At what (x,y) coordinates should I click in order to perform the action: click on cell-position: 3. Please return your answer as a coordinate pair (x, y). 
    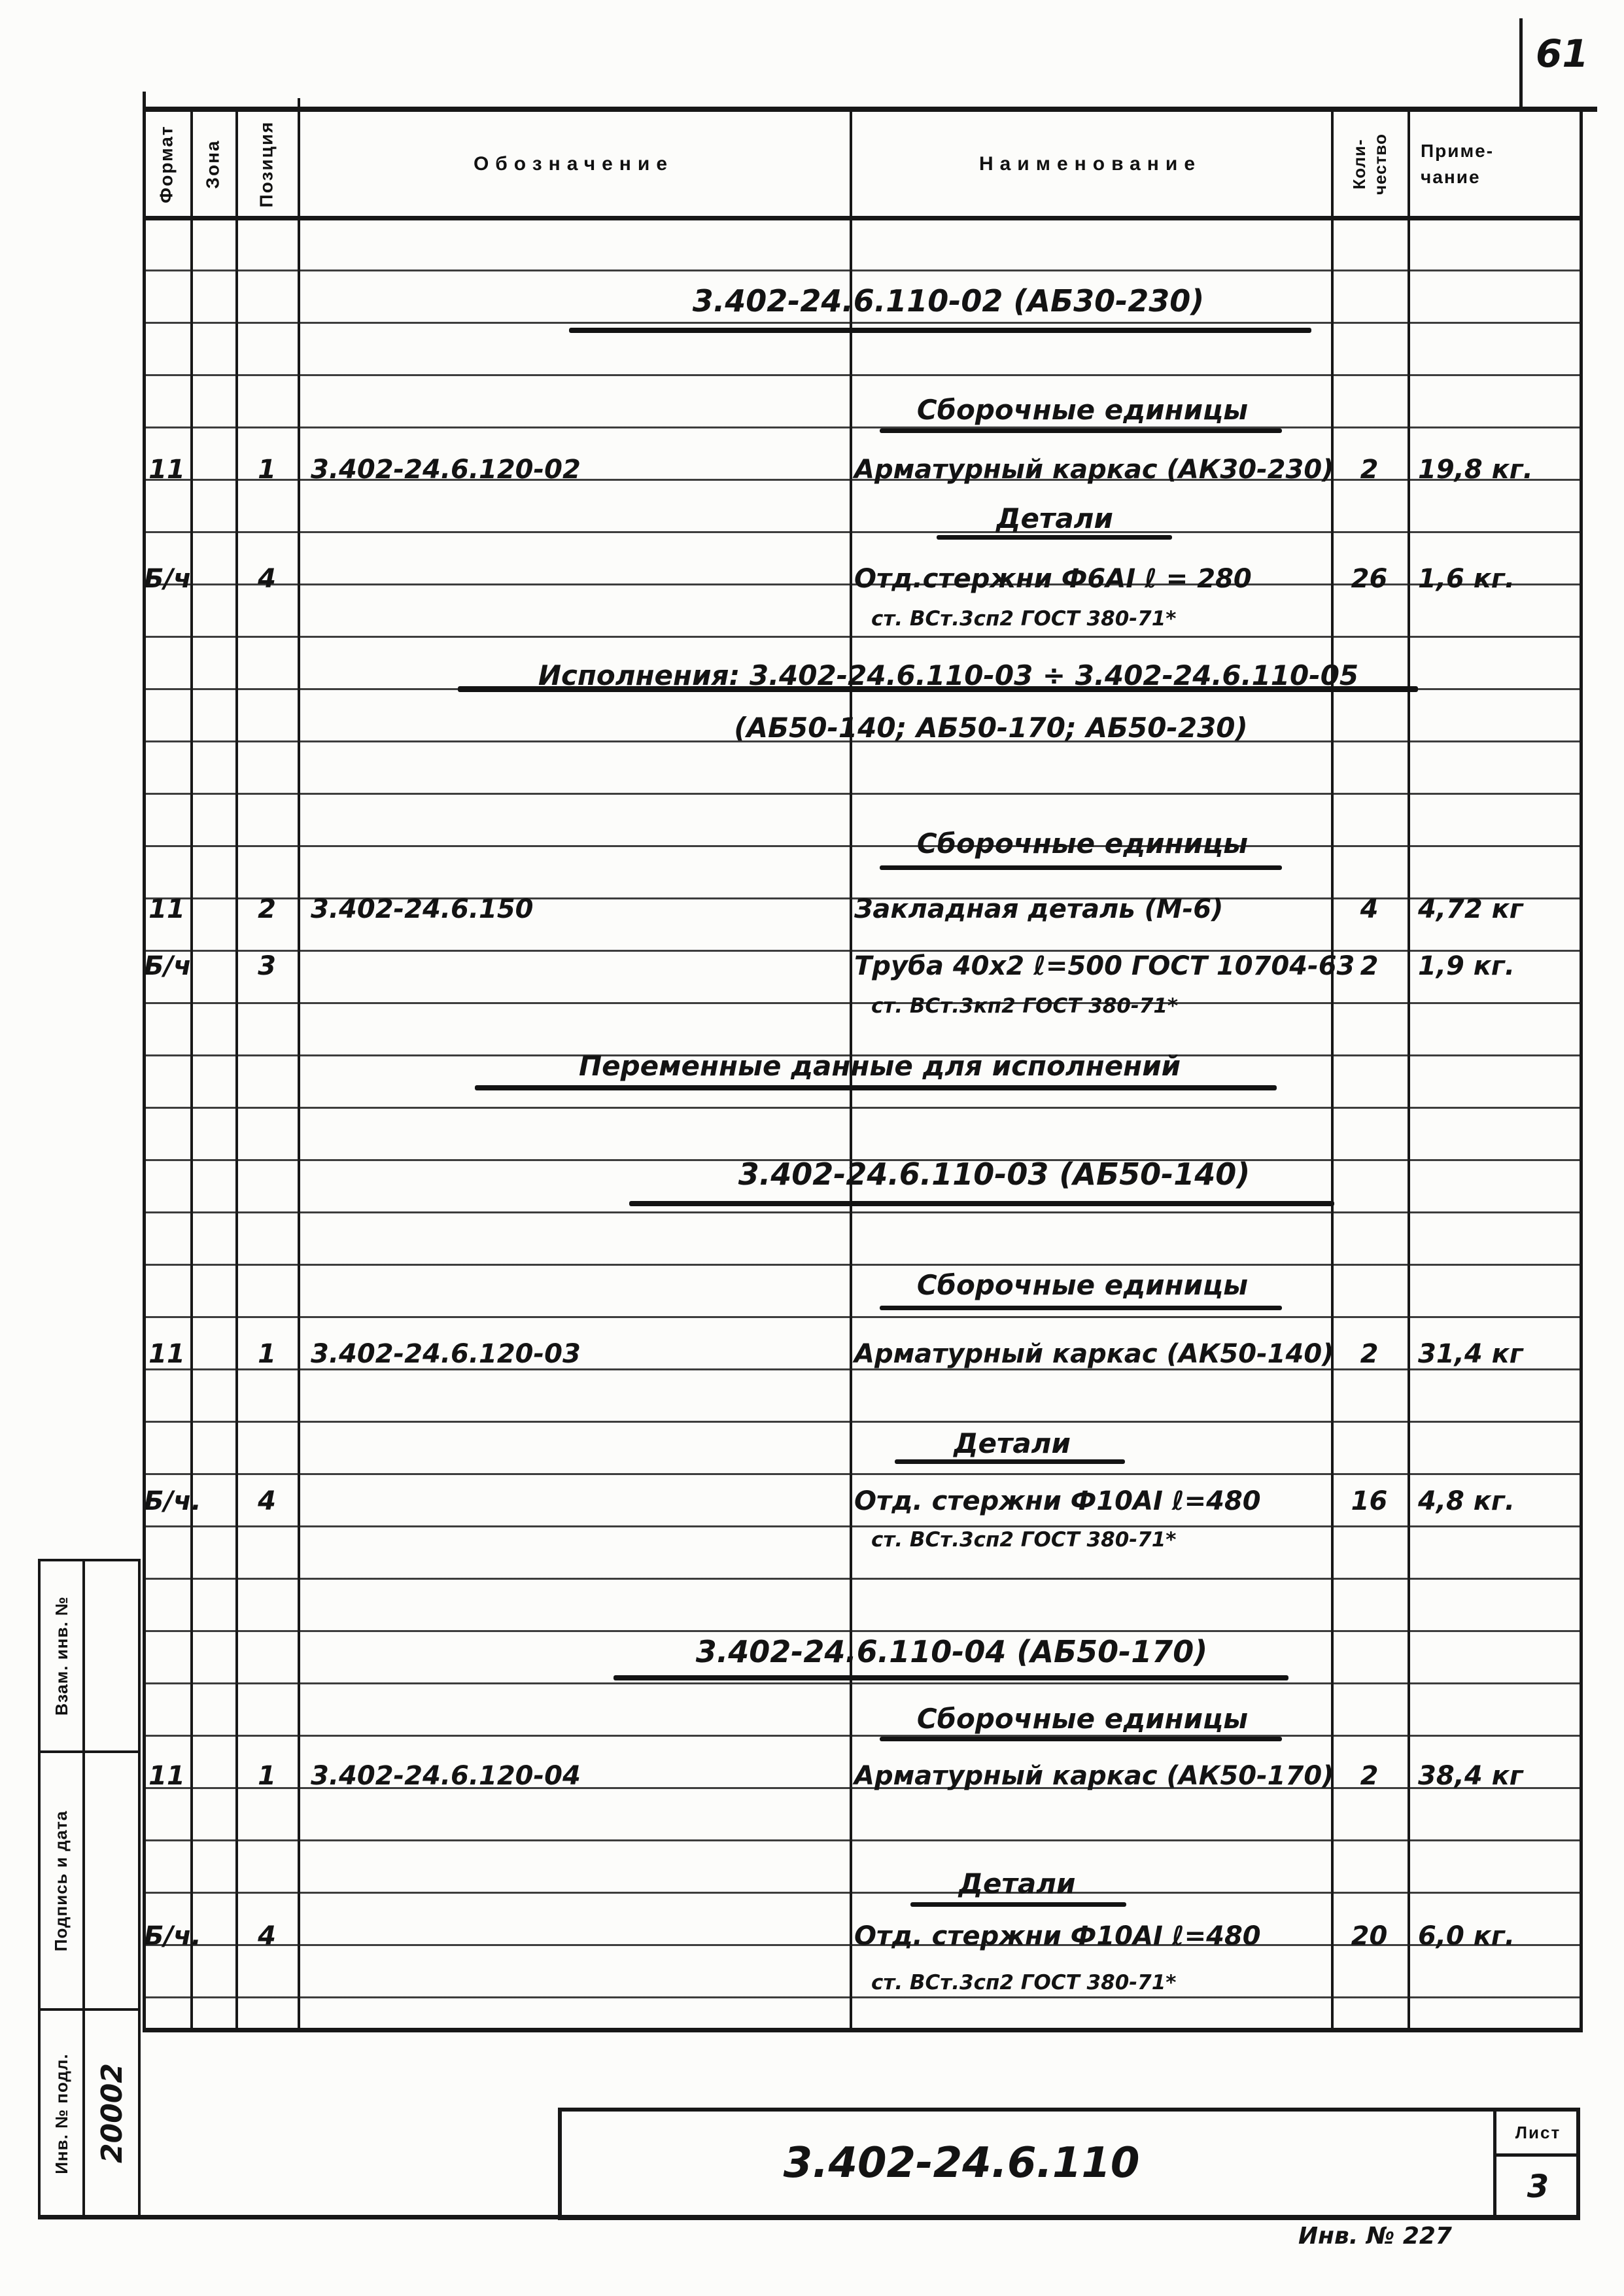
    Looking at the image, I should click on (267, 966).